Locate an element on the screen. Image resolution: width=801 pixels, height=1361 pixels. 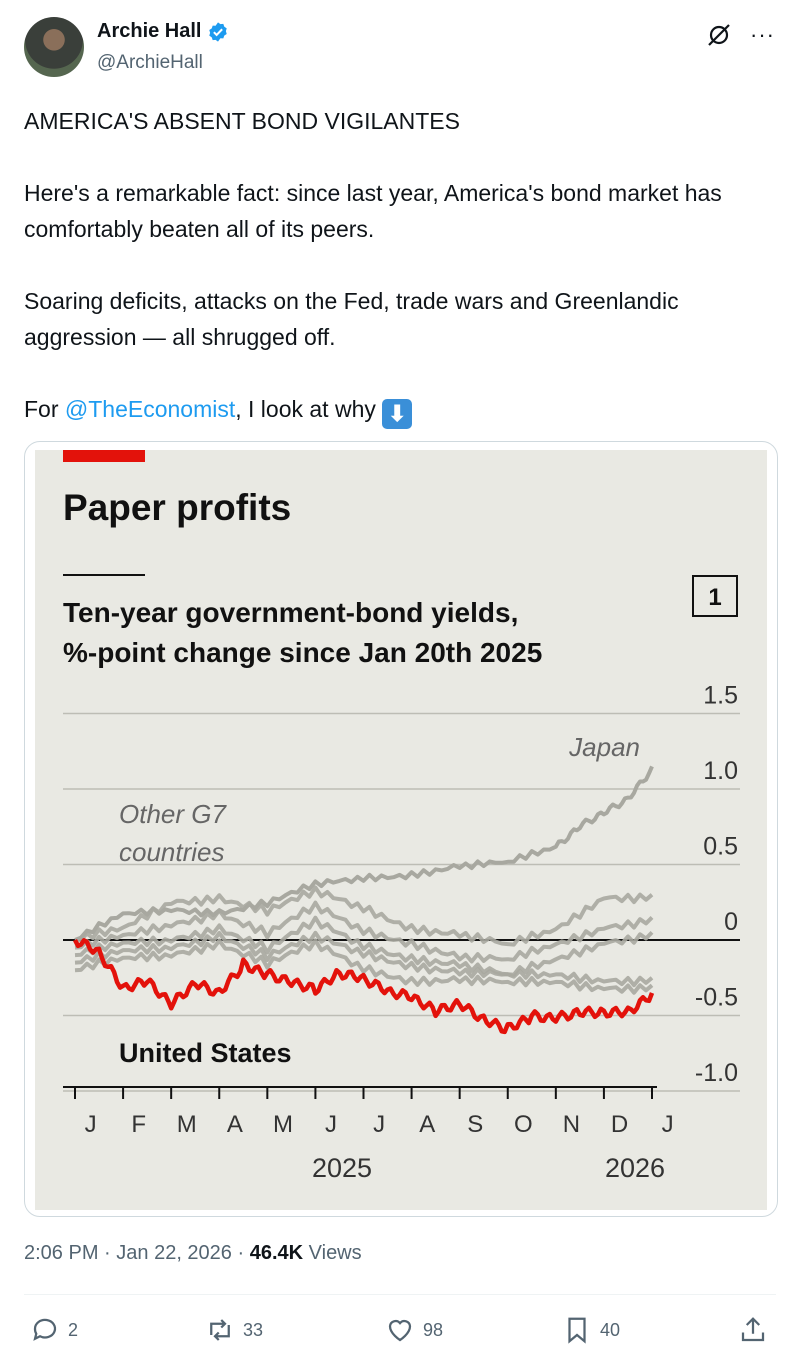
views-count: 46.4K is located at coordinates (276, 1253).